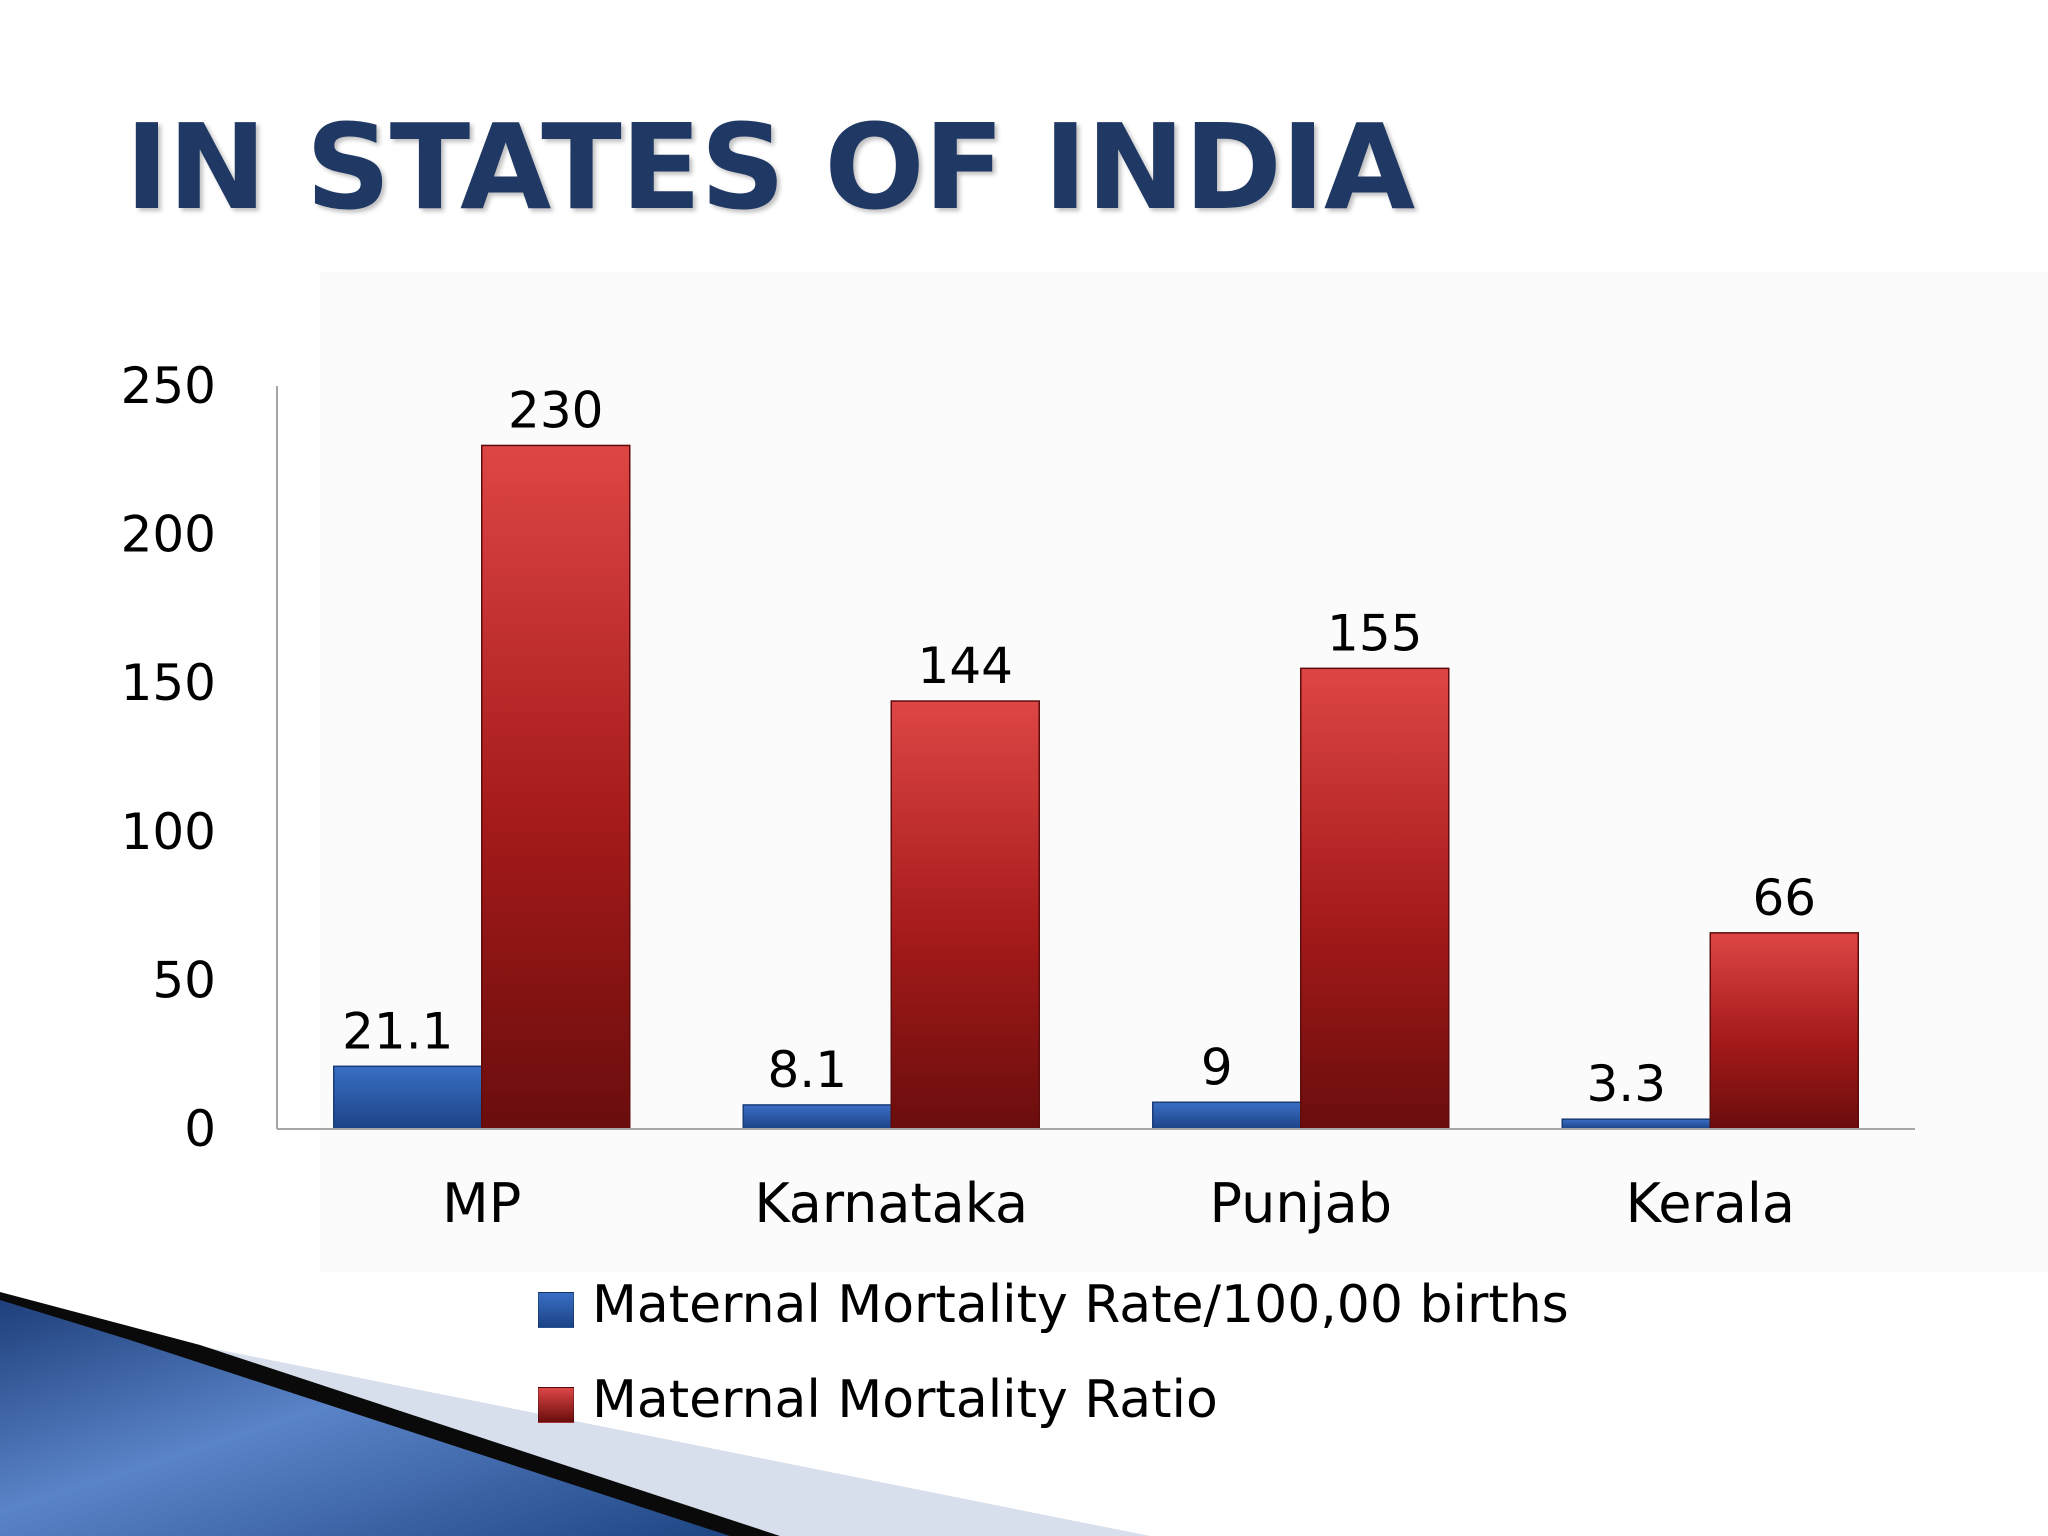 Image resolution: width=2048 pixels, height=1536 pixels. I want to click on legend-swatch-ratio, so click(556, 1405).